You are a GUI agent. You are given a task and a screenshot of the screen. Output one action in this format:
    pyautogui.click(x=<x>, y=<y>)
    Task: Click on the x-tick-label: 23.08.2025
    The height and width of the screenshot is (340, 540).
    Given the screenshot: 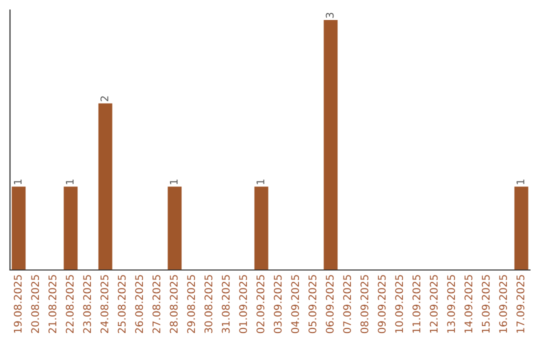 What is the action you would take?
    pyautogui.click(x=87, y=304)
    